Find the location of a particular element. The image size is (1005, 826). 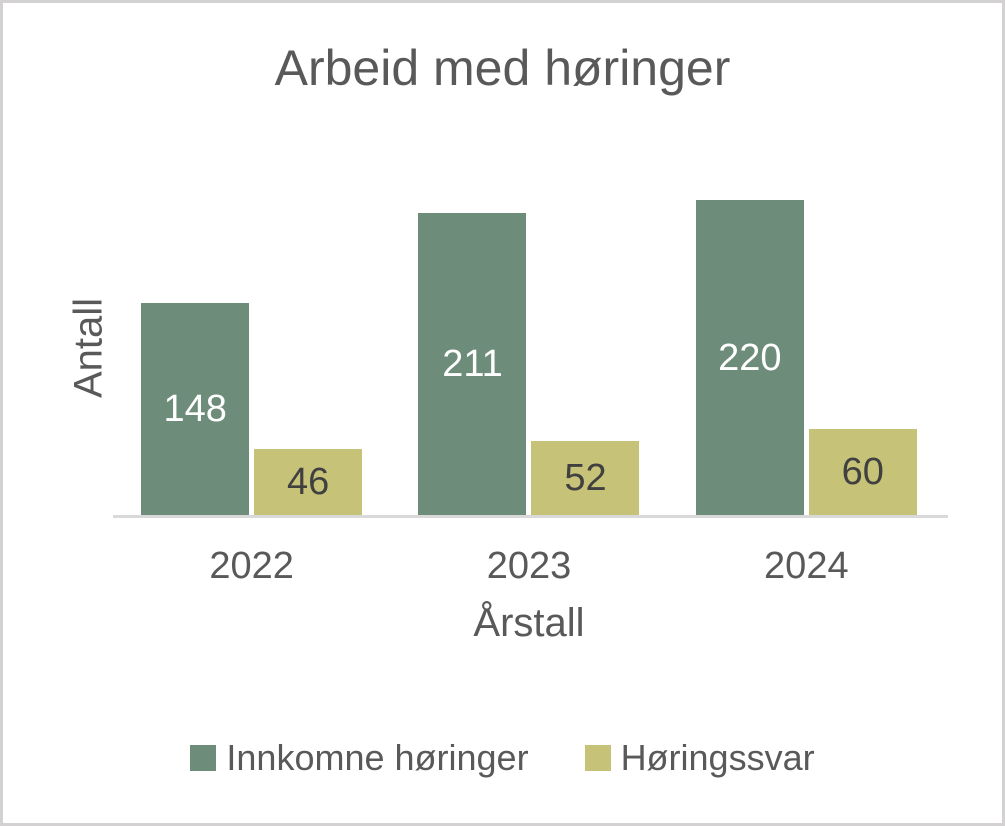

bar-value-label: 211 is located at coordinates (472, 364).